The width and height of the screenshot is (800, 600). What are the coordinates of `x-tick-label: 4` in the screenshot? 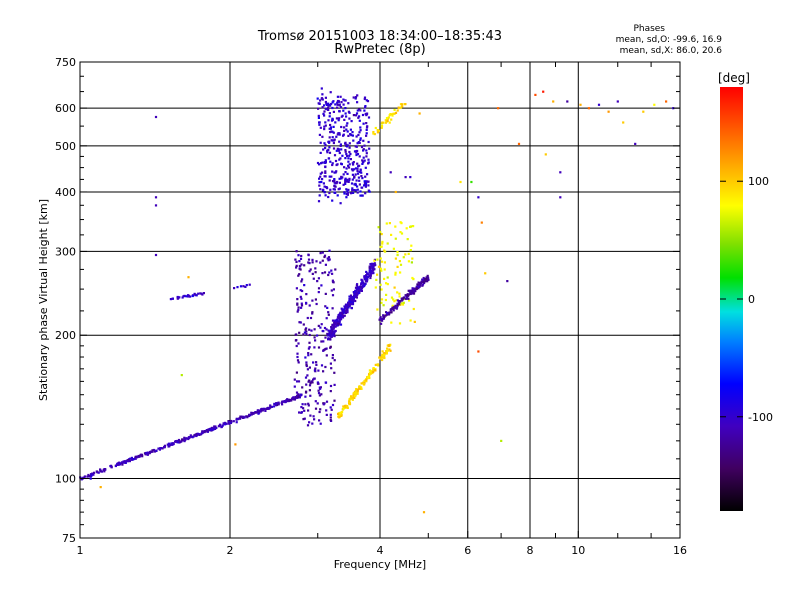 It's located at (380, 550).